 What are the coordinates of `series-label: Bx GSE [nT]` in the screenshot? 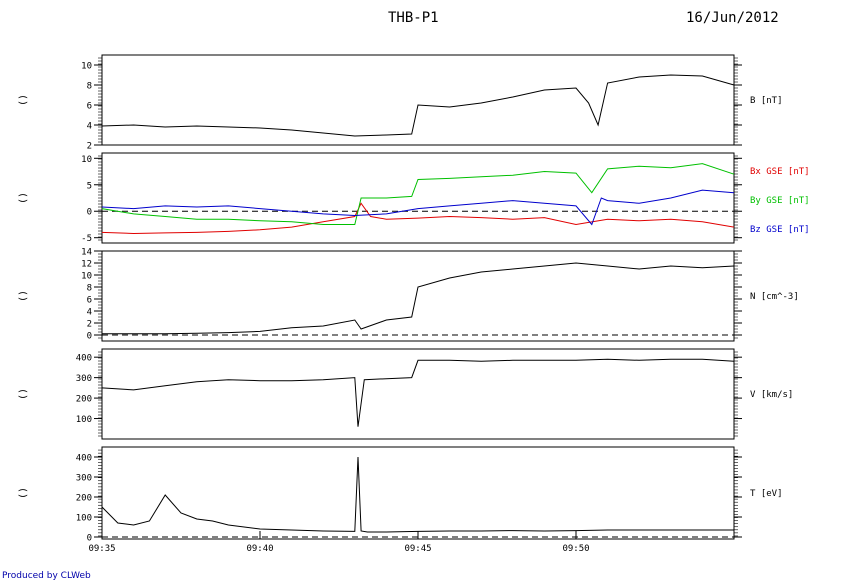 It's located at (780, 172).